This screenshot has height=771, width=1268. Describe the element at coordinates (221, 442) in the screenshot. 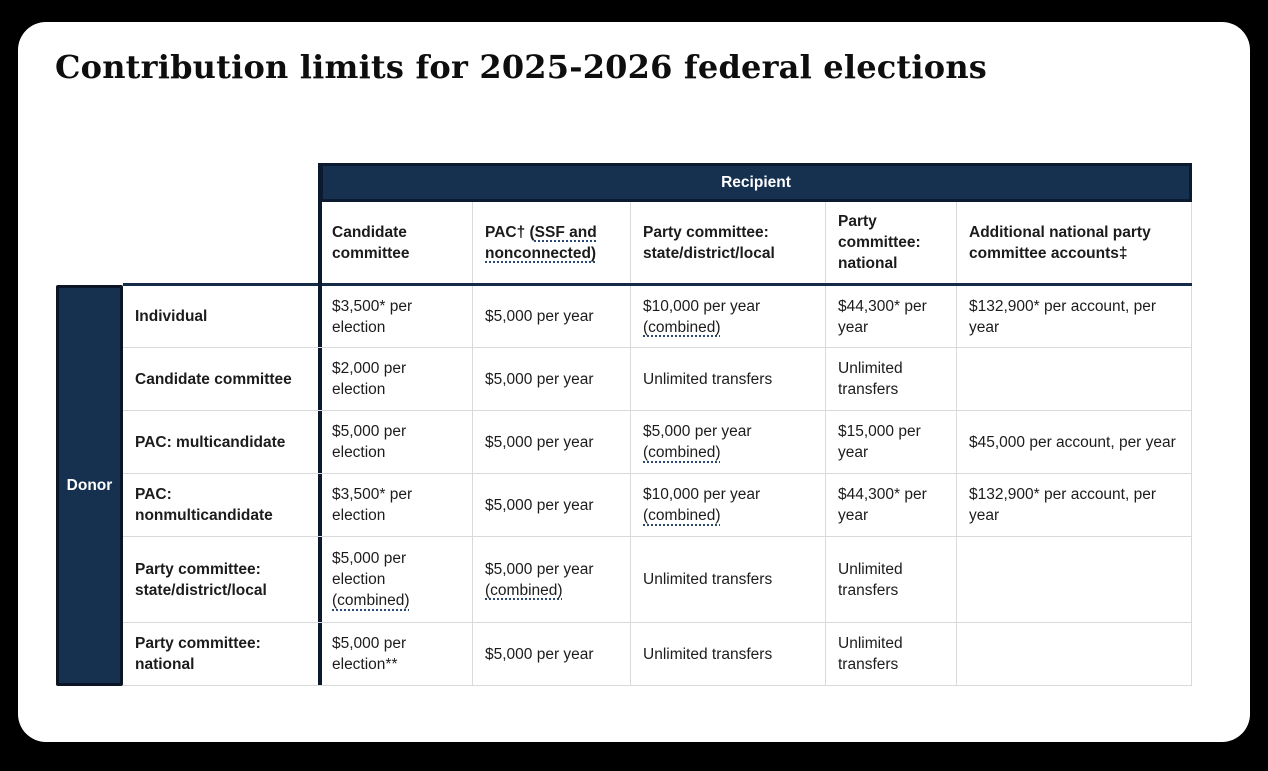

I see `row-label-pac-multicandidate: PAC: multicandidate` at that location.